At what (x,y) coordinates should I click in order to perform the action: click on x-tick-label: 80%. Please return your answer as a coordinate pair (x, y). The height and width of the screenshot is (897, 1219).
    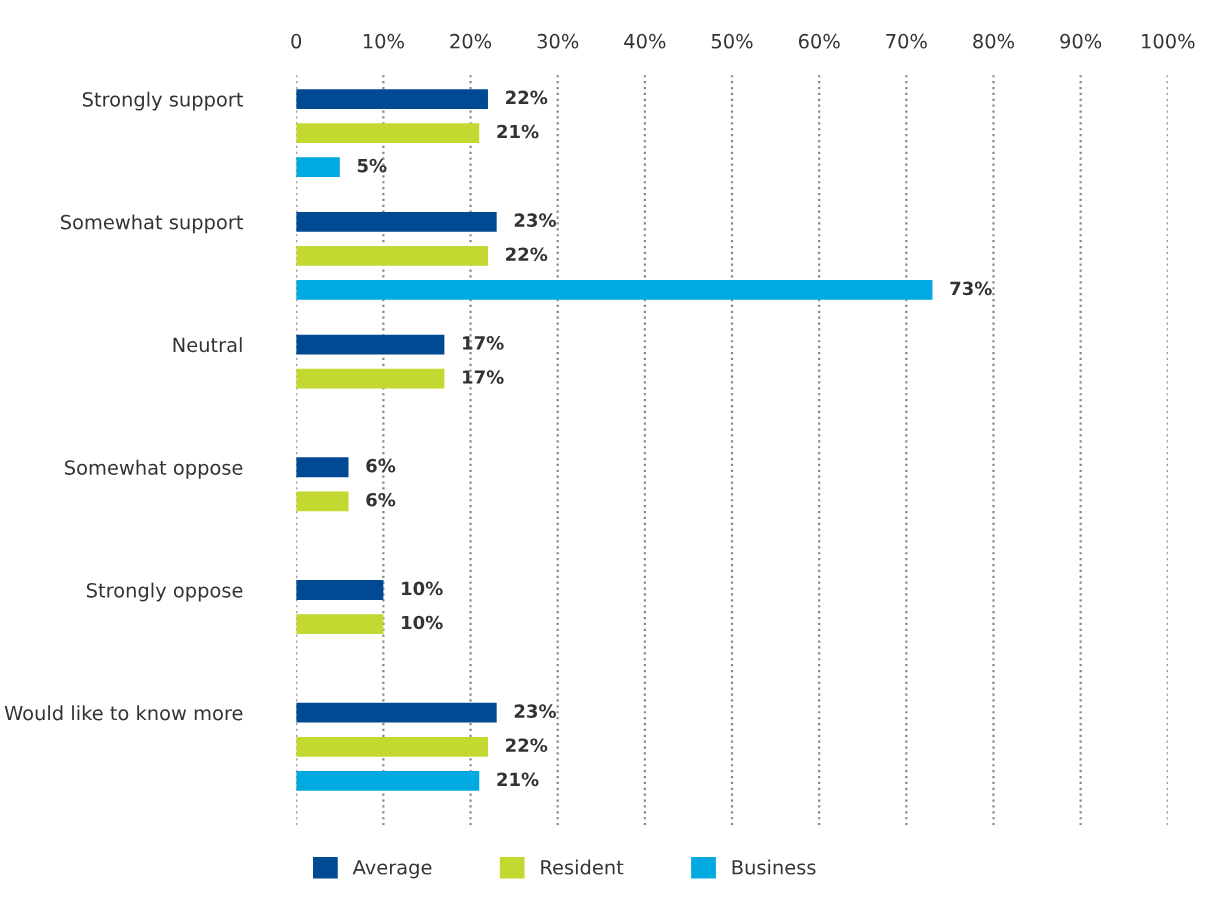
    Looking at the image, I should click on (994, 41).